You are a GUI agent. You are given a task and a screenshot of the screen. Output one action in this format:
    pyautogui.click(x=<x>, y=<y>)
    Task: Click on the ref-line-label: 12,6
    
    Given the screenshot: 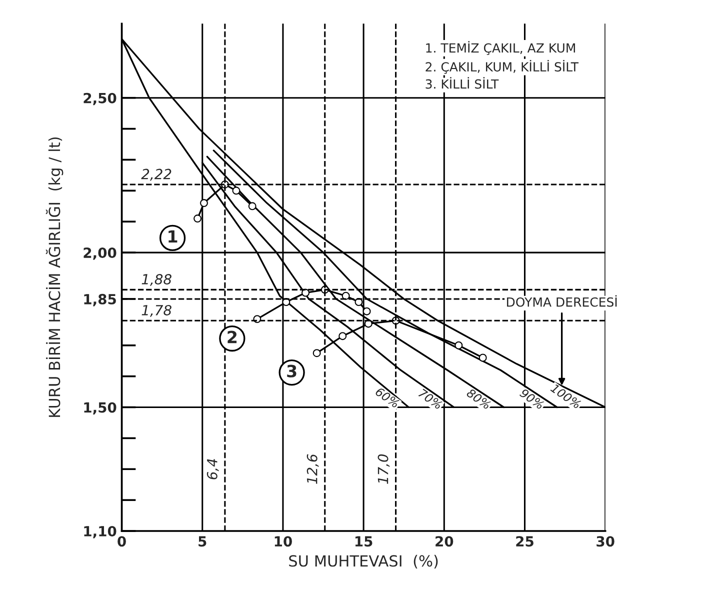 What is the action you would take?
    pyautogui.click(x=312, y=469)
    